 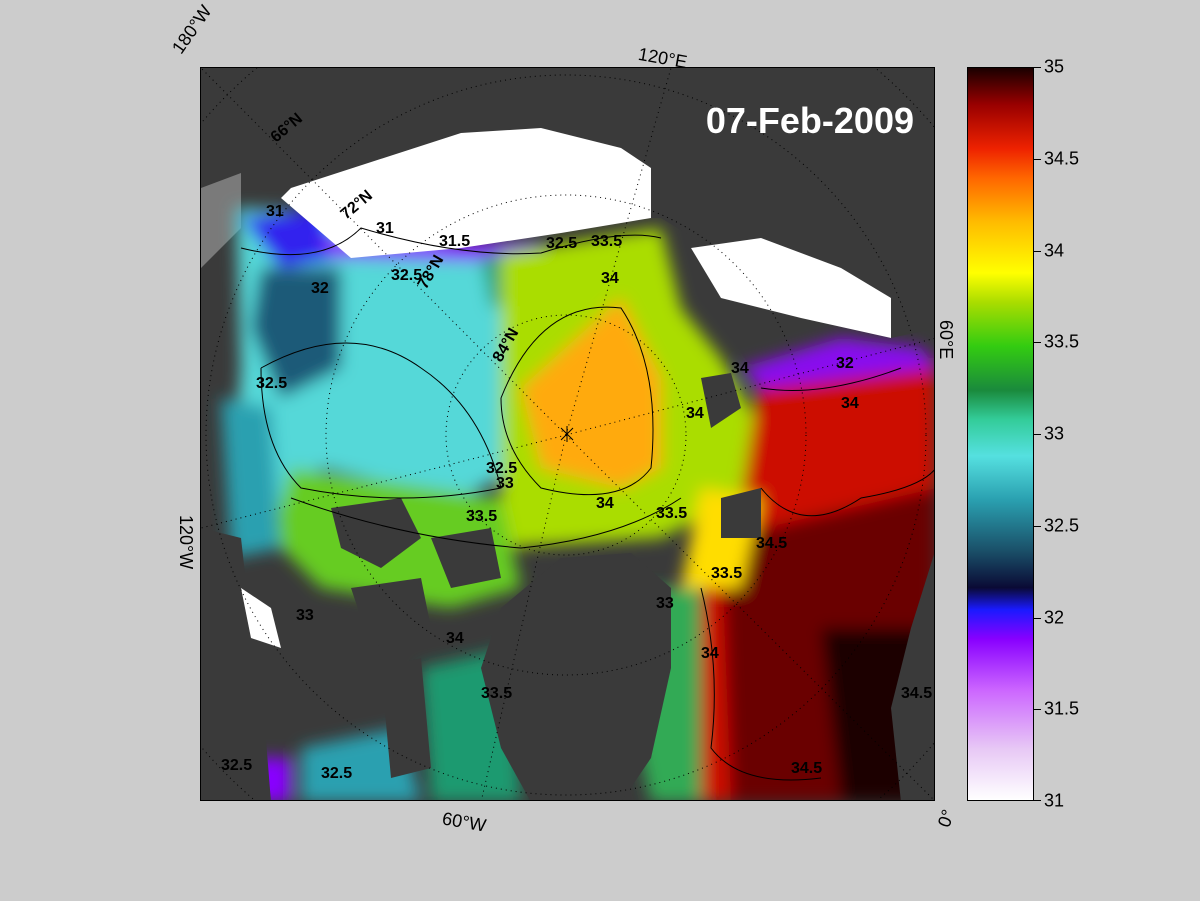 I want to click on north-pole-marker, so click(x=567, y=434).